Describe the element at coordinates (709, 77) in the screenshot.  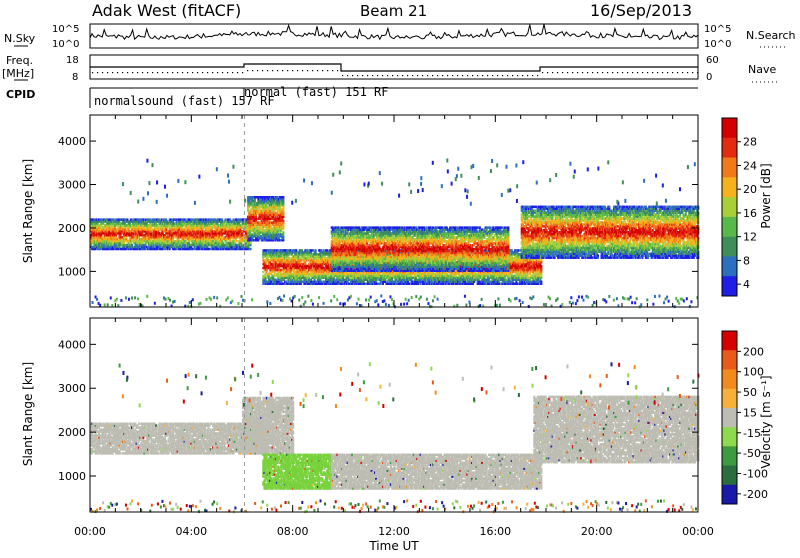
I see `nave-tick-bottom: 0` at that location.